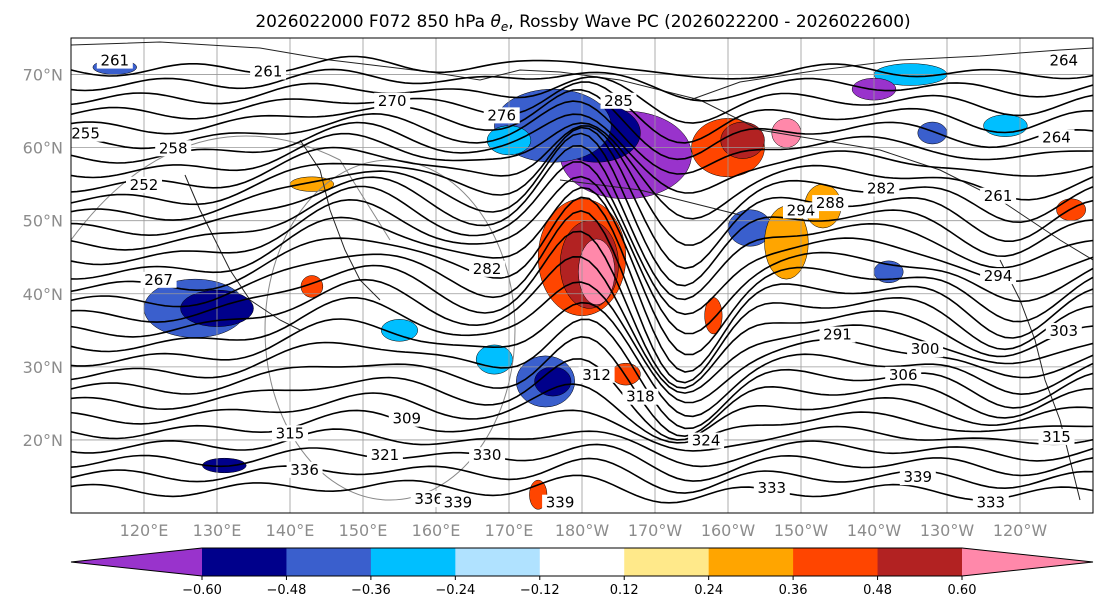 The image size is (1105, 606). What do you see at coordinates (925, 349) in the screenshot?
I see `contour-label: 300` at bounding box center [925, 349].